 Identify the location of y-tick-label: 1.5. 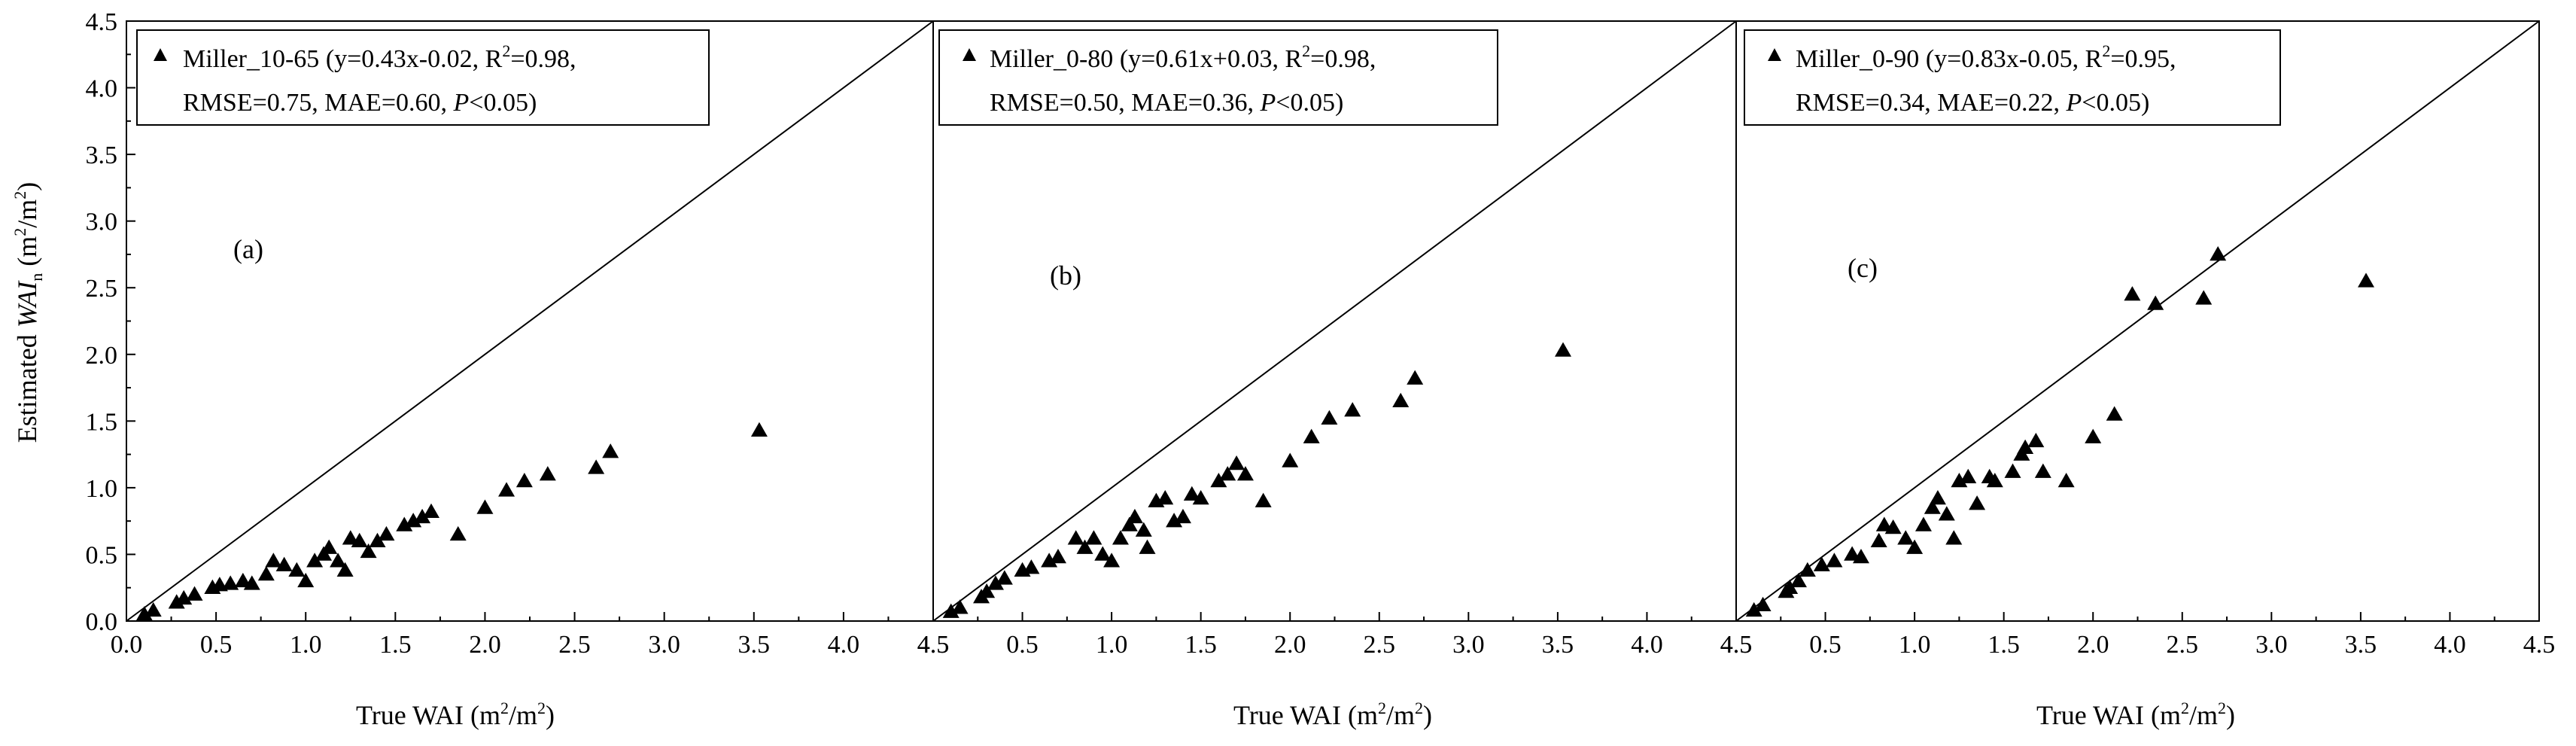
(102, 422).